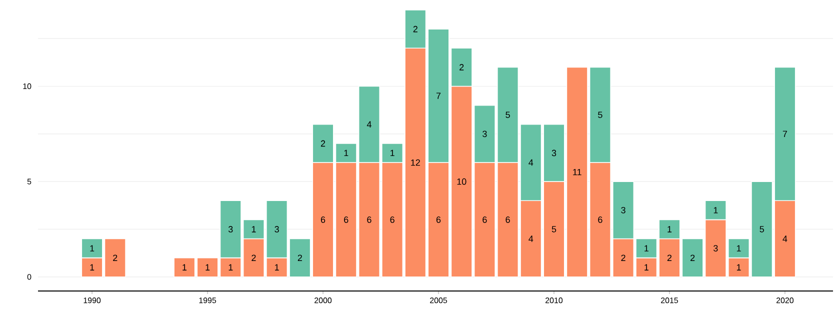 The image size is (840, 333). What do you see at coordinates (577, 172) in the screenshot?
I see `data-label: 11` at bounding box center [577, 172].